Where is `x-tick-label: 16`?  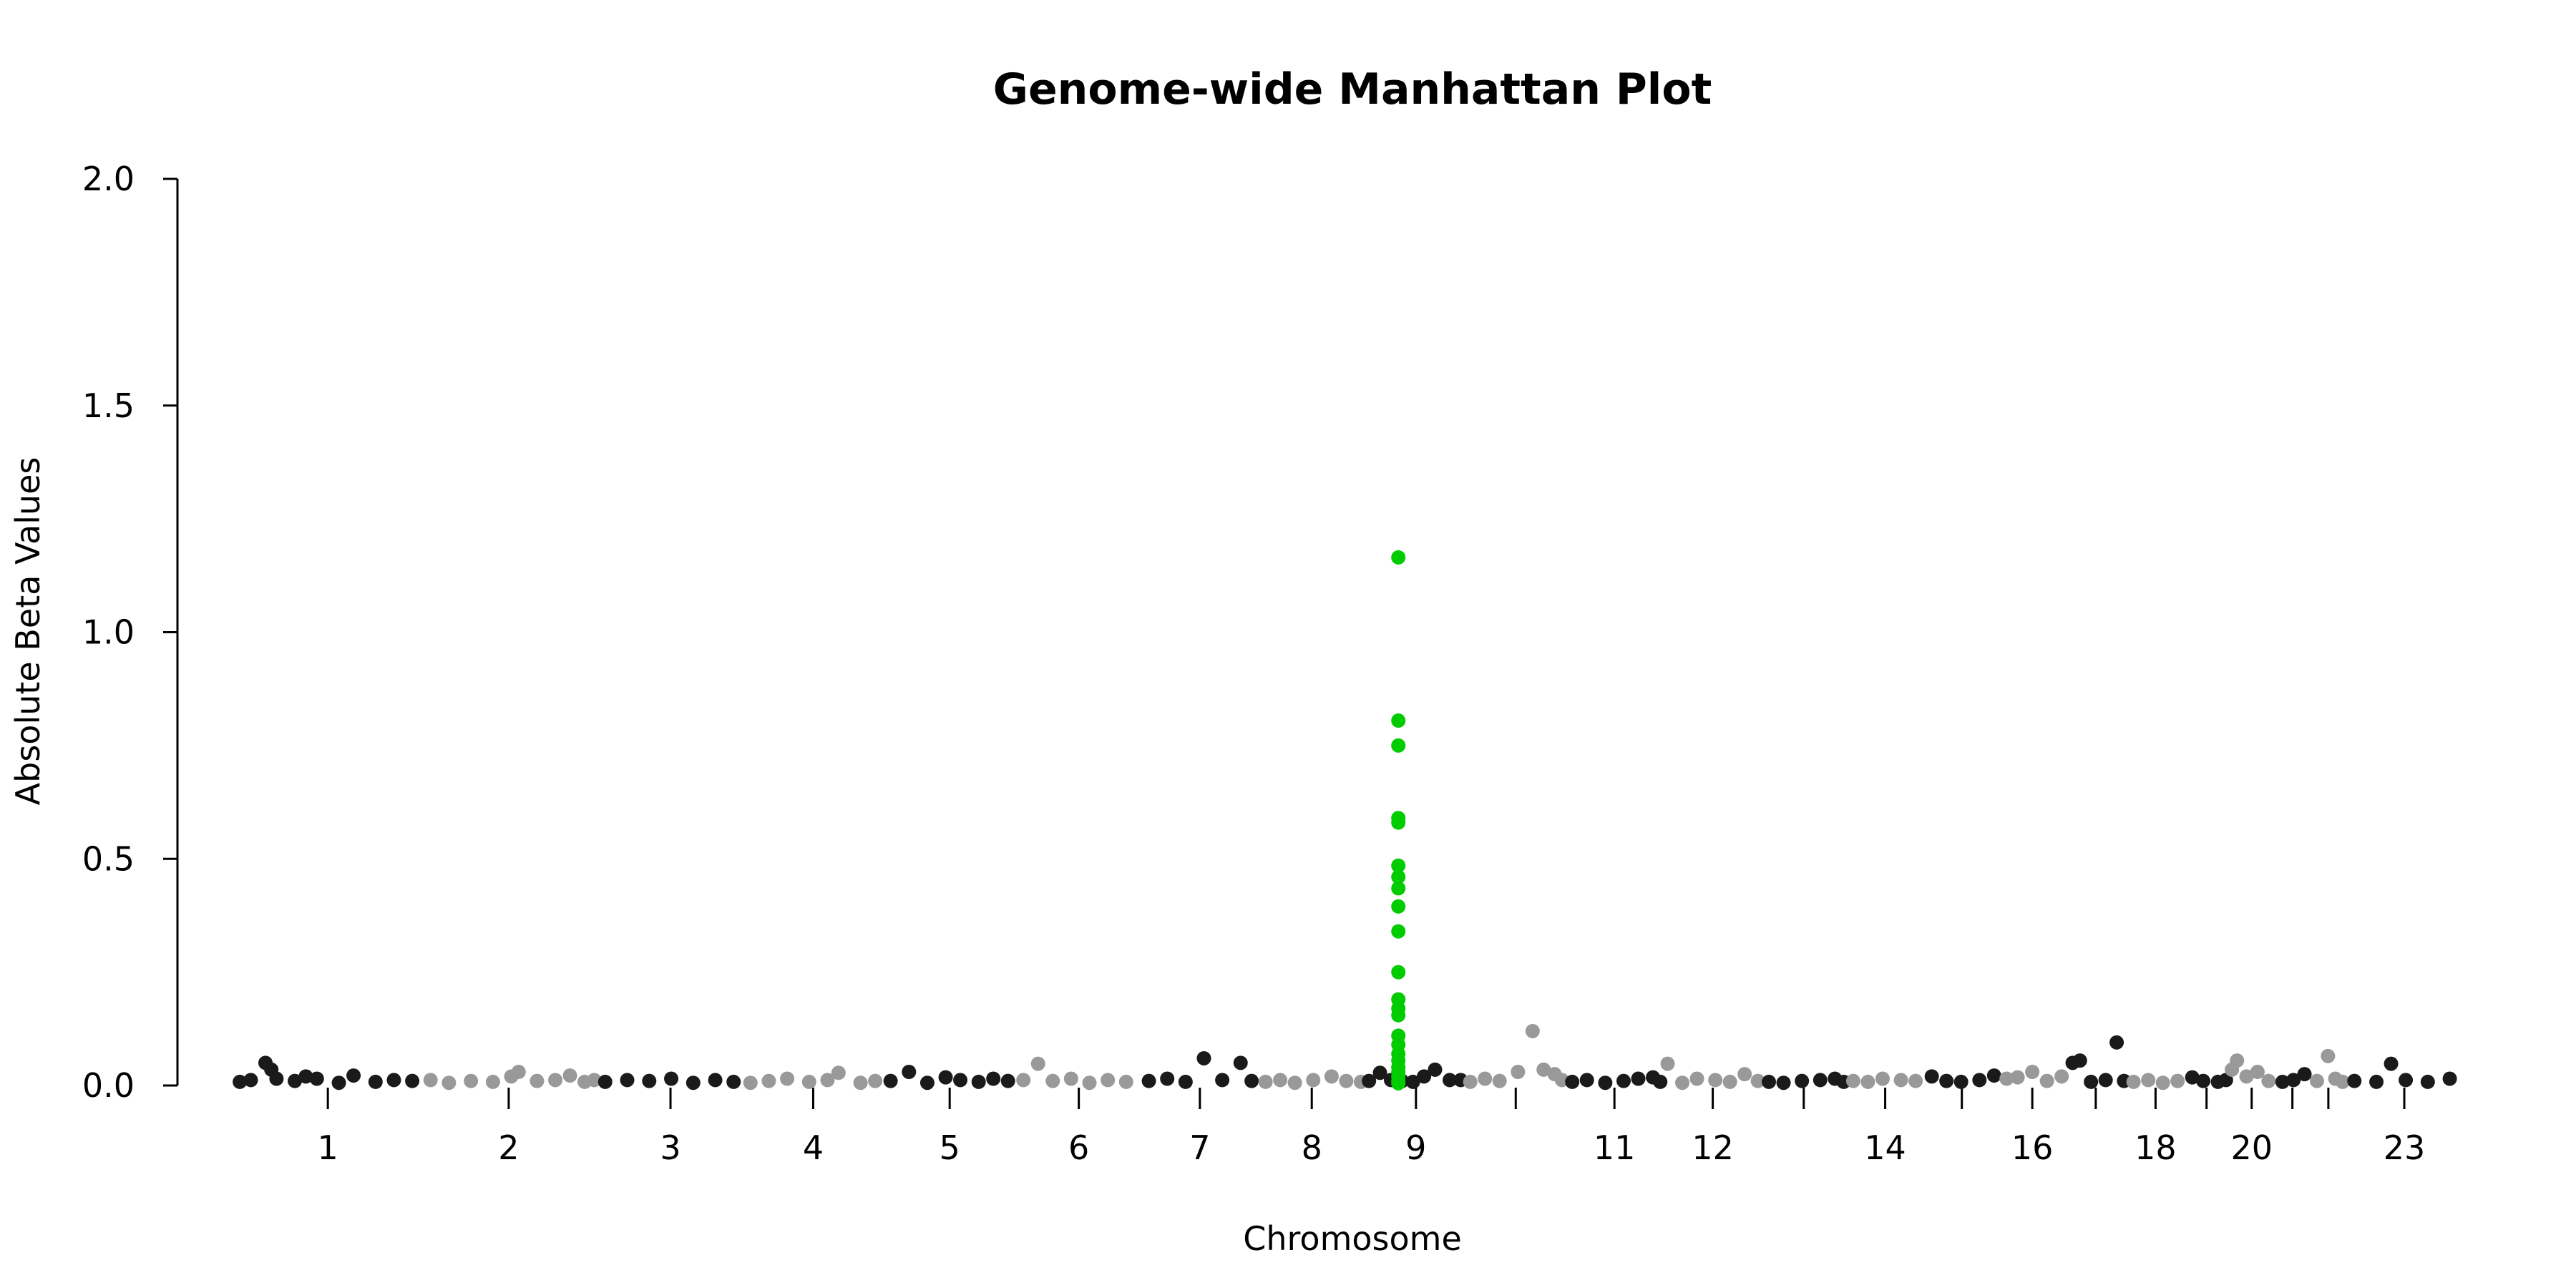 x-tick-label: 16 is located at coordinates (2032, 1147).